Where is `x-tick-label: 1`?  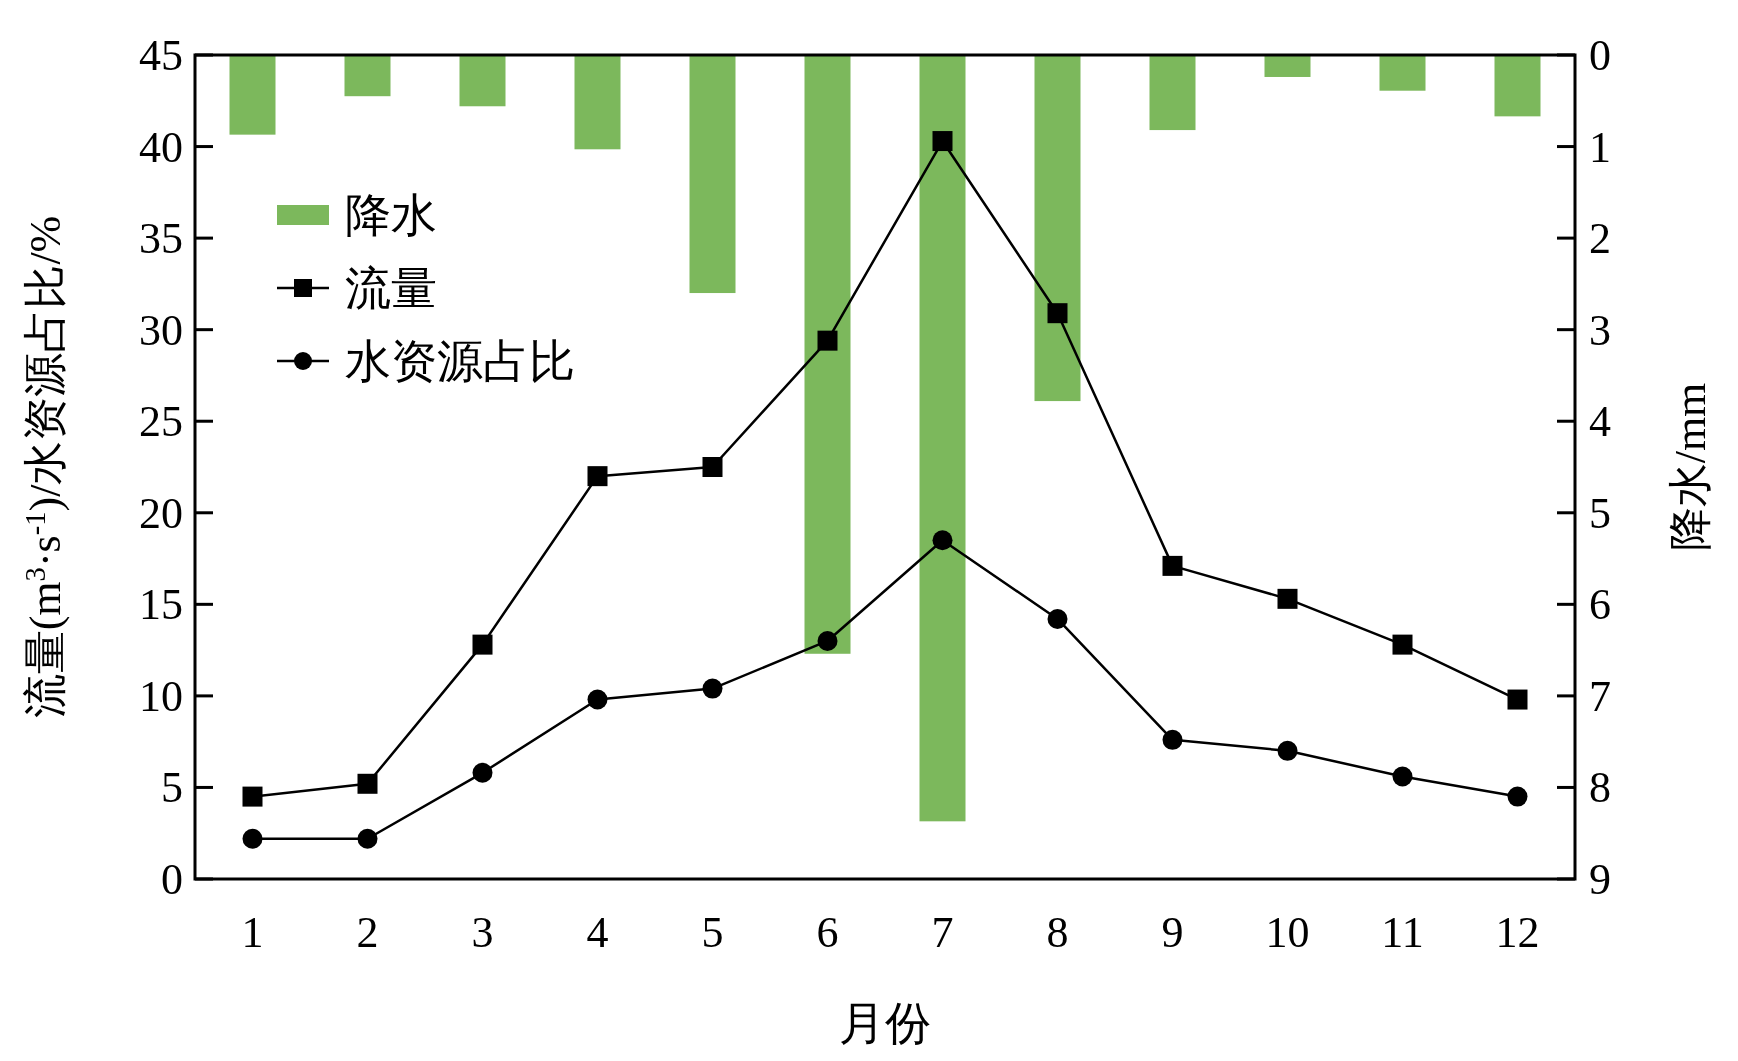 x-tick-label: 1 is located at coordinates (252, 932).